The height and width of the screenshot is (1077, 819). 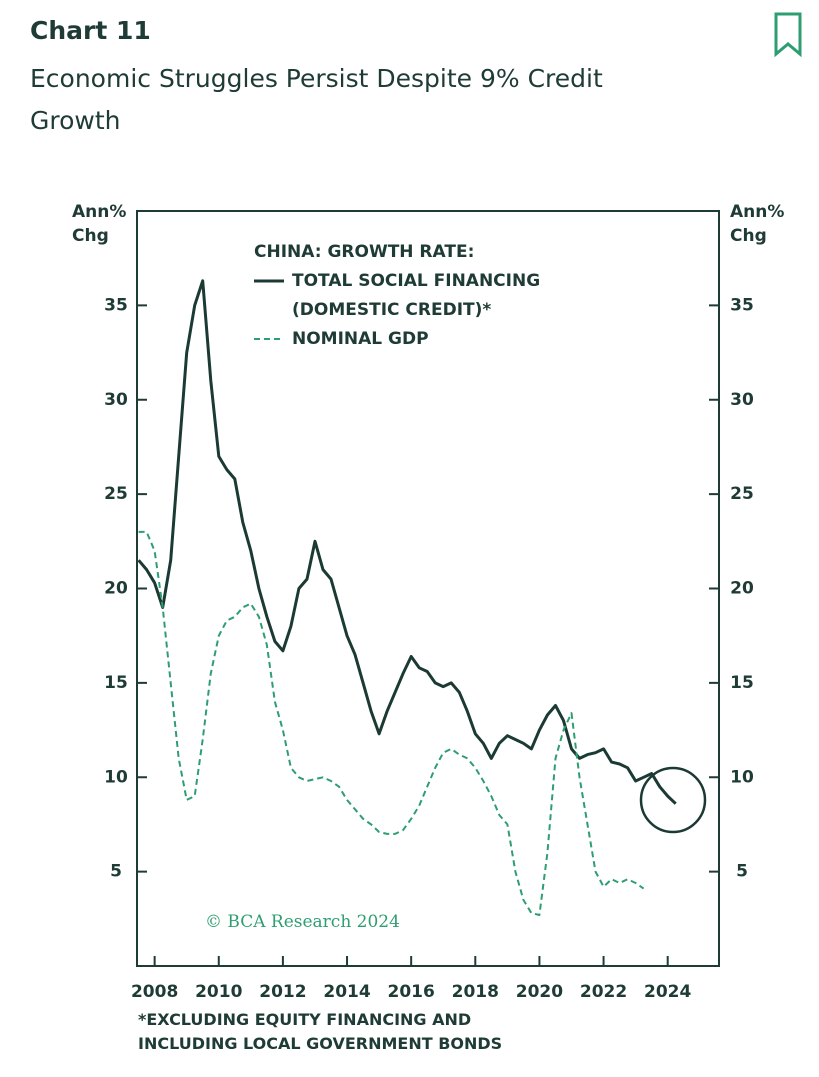 I want to click on y2-tick-label: 20, so click(x=742, y=589).